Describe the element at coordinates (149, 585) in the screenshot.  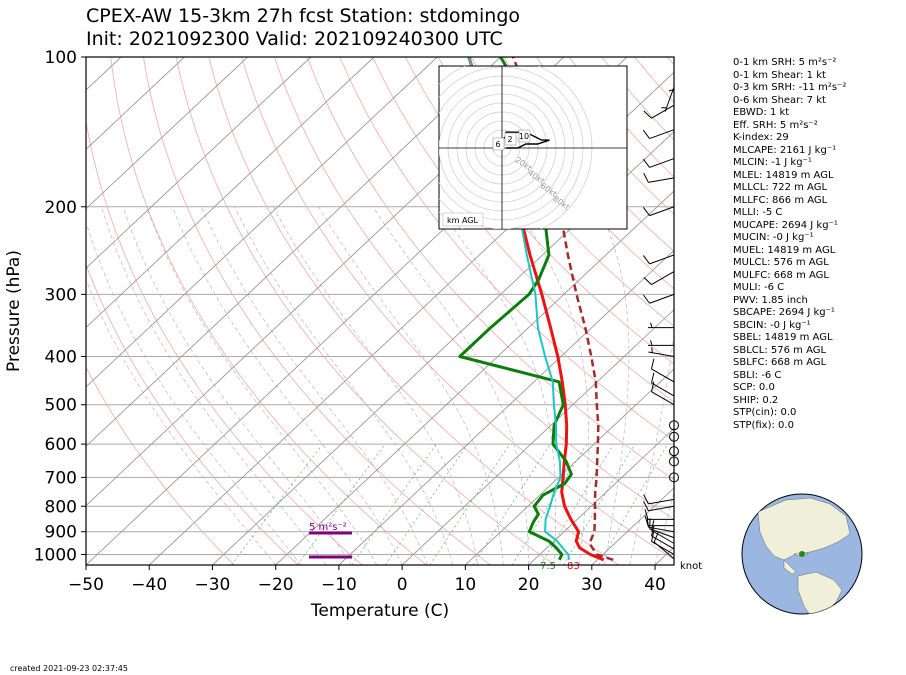
I see `x-tick-label: −40` at that location.